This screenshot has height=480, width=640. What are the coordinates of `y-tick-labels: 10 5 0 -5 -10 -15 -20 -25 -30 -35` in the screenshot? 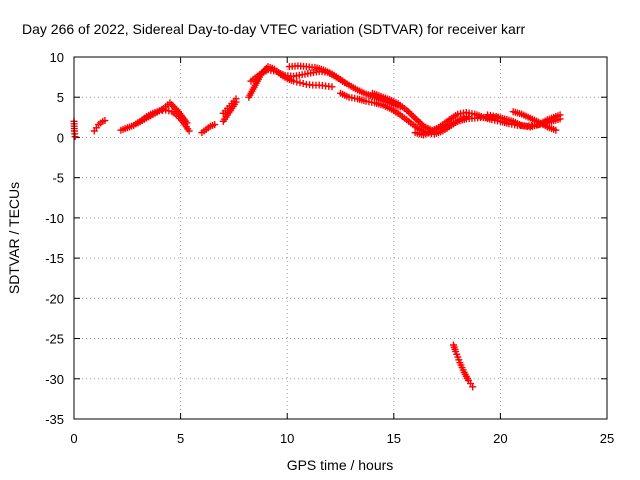 It's located at (54, 238).